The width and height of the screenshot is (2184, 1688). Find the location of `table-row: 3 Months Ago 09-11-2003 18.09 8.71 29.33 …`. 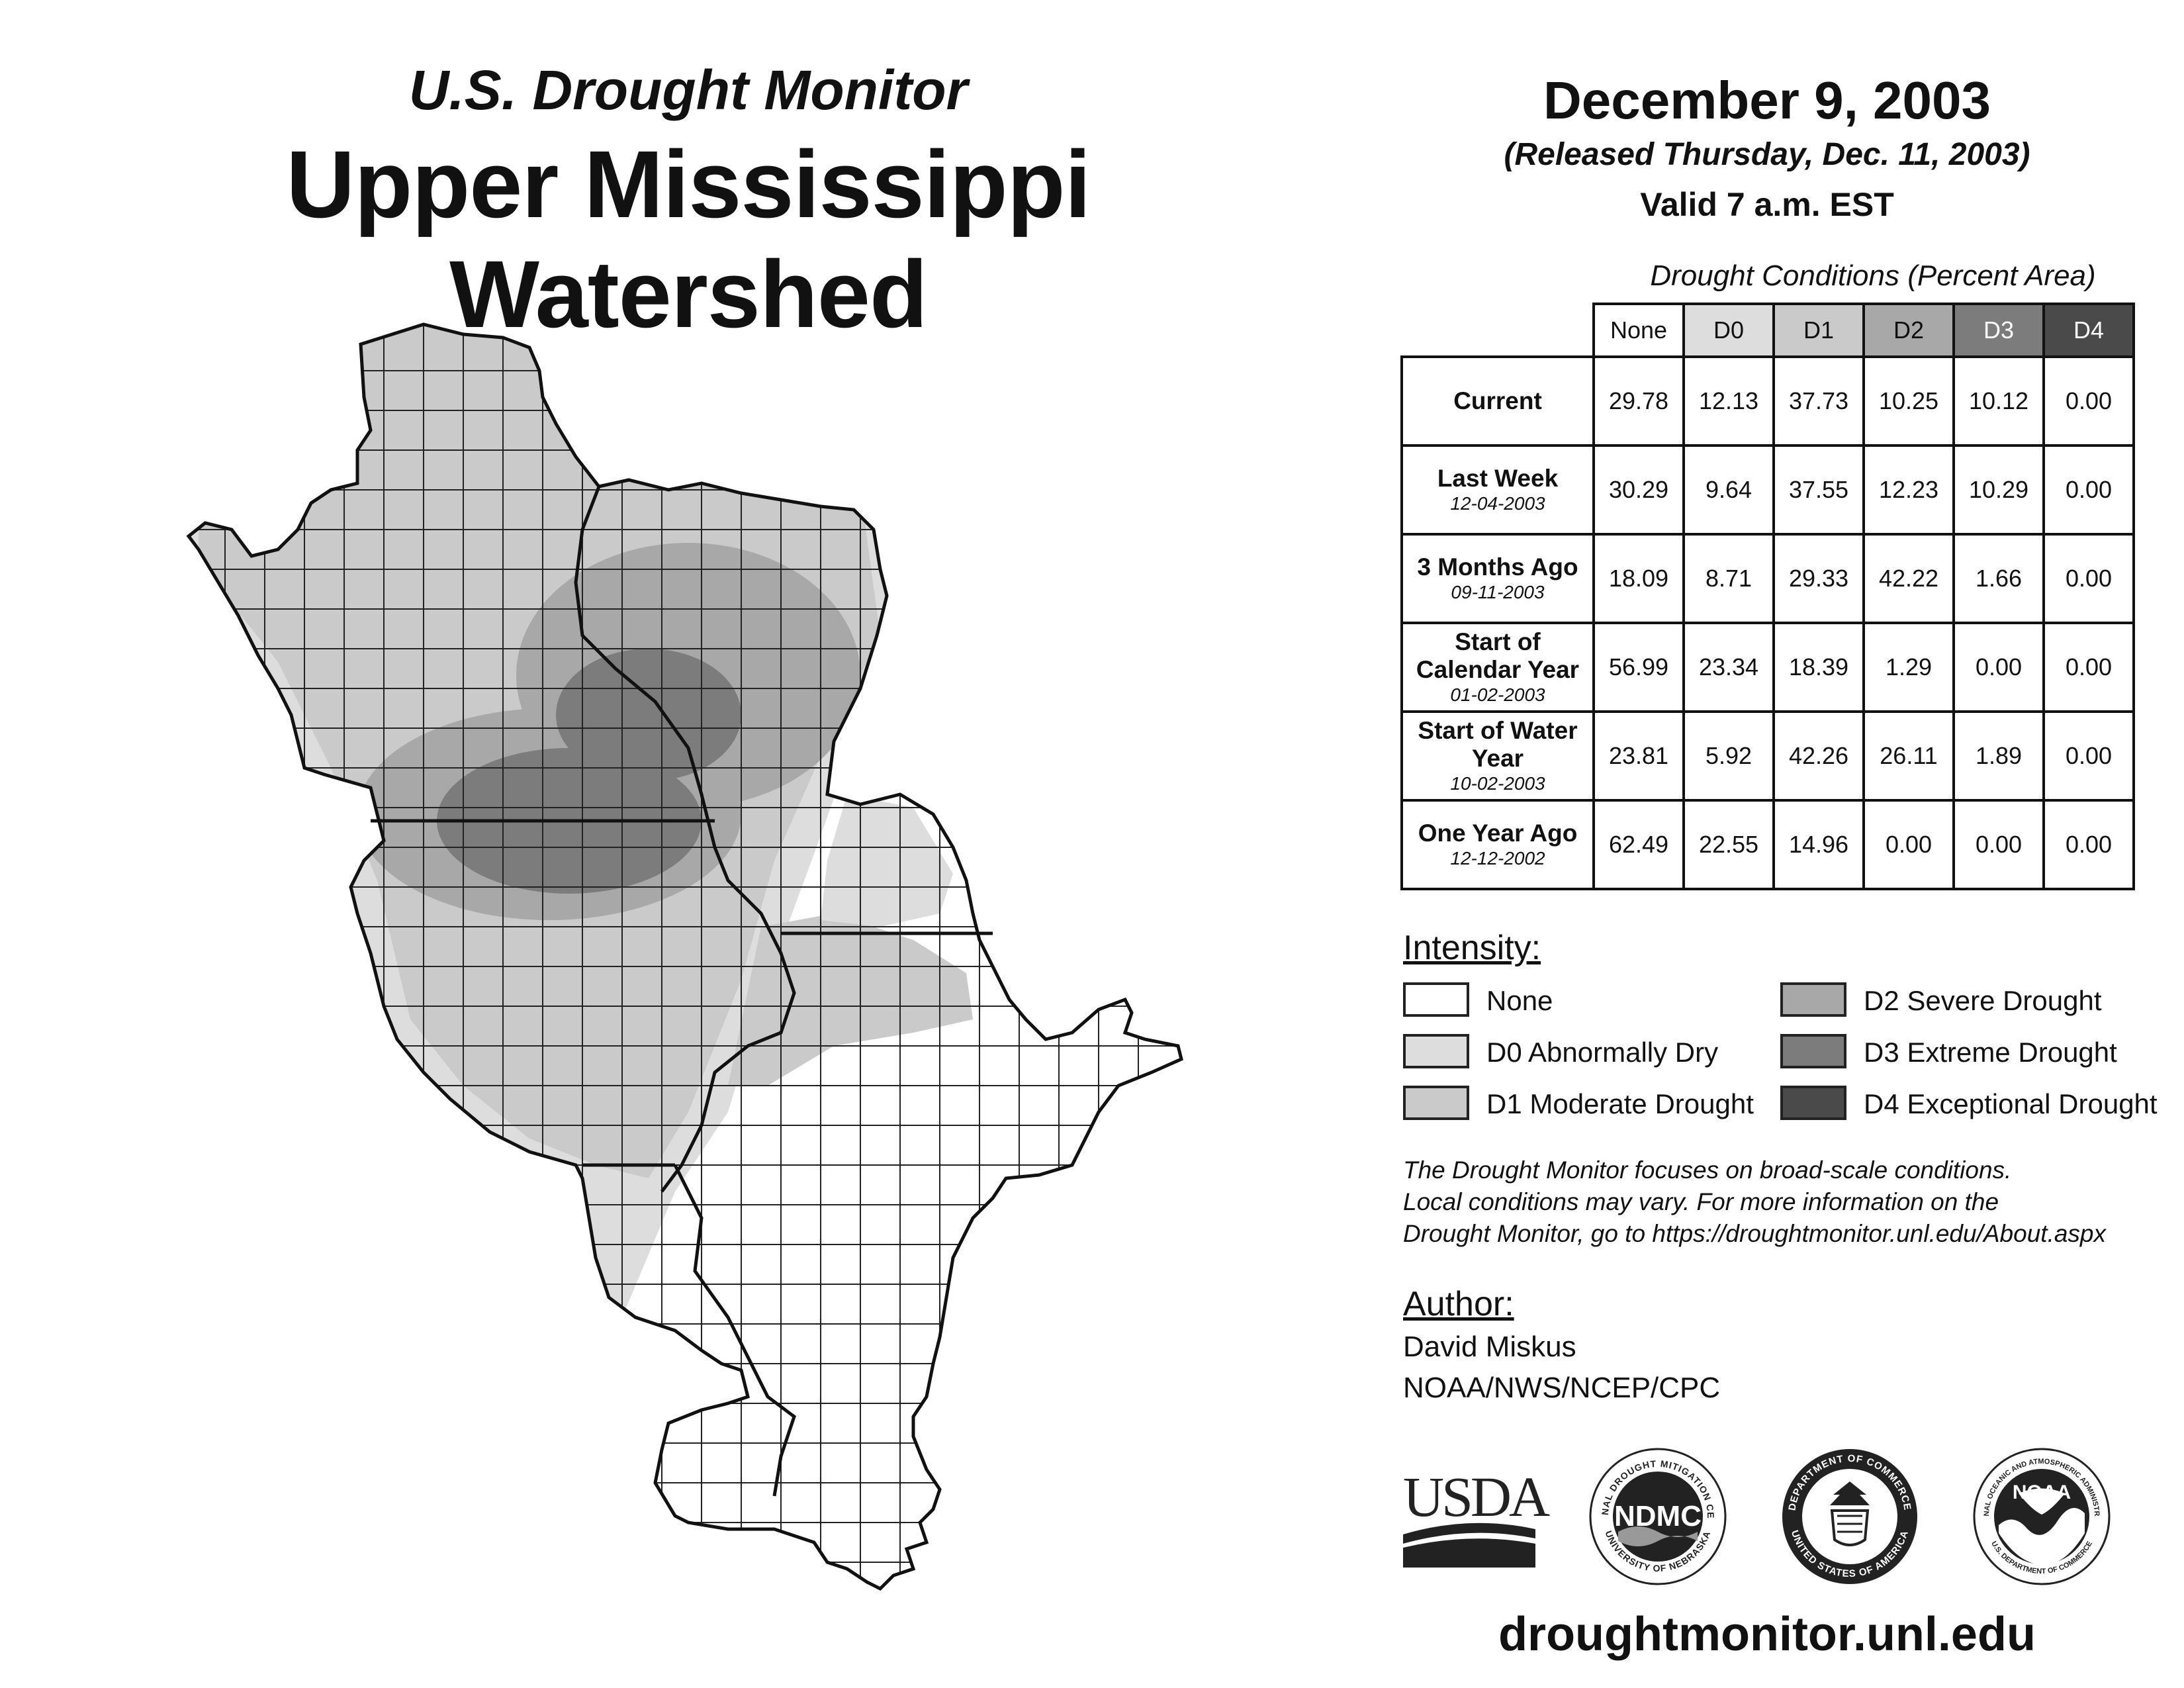

table-row: 3 Months Ago 09-11-2003 18.09 8.71 29.33 … is located at coordinates (1767, 578).